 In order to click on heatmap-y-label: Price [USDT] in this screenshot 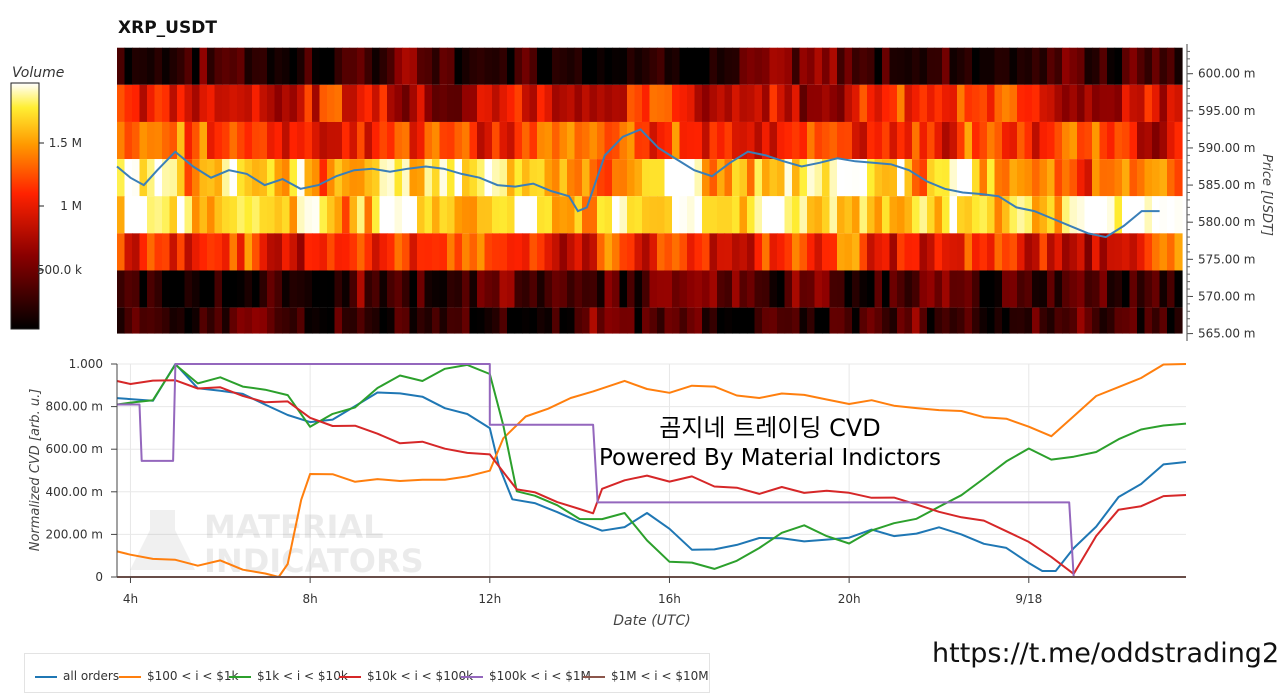, I will do `click(1266, 195)`.